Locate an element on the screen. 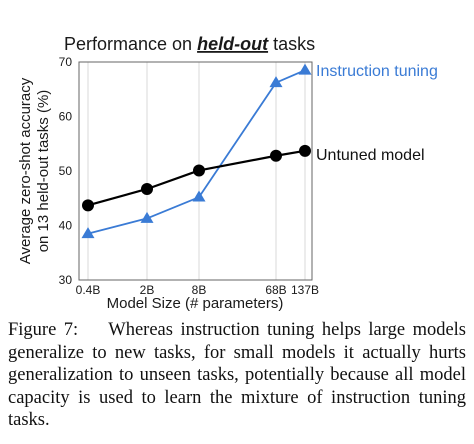 This screenshot has height=444, width=474. x-axis-ticks: 0.4B 2B 8B 68B 137B is located at coordinates (197, 290).